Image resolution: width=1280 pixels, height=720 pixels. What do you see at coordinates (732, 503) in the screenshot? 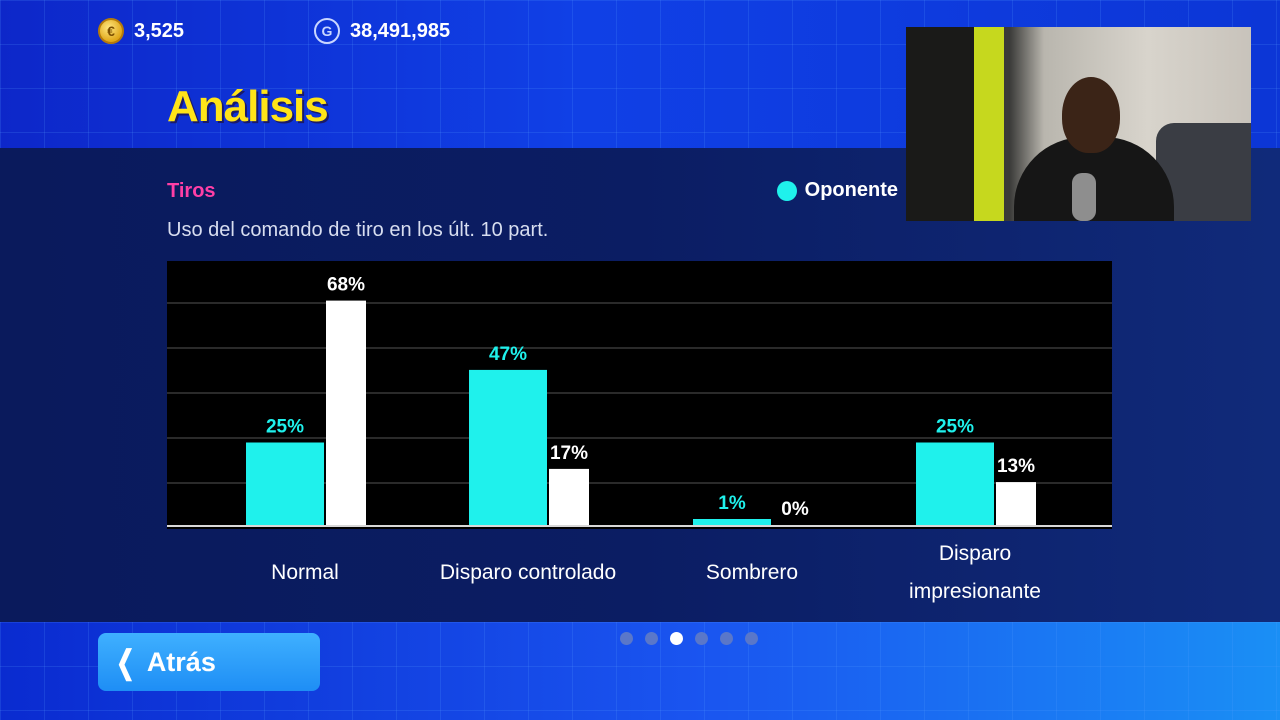
I see `data-label-opponent-2: 1%` at bounding box center [732, 503].